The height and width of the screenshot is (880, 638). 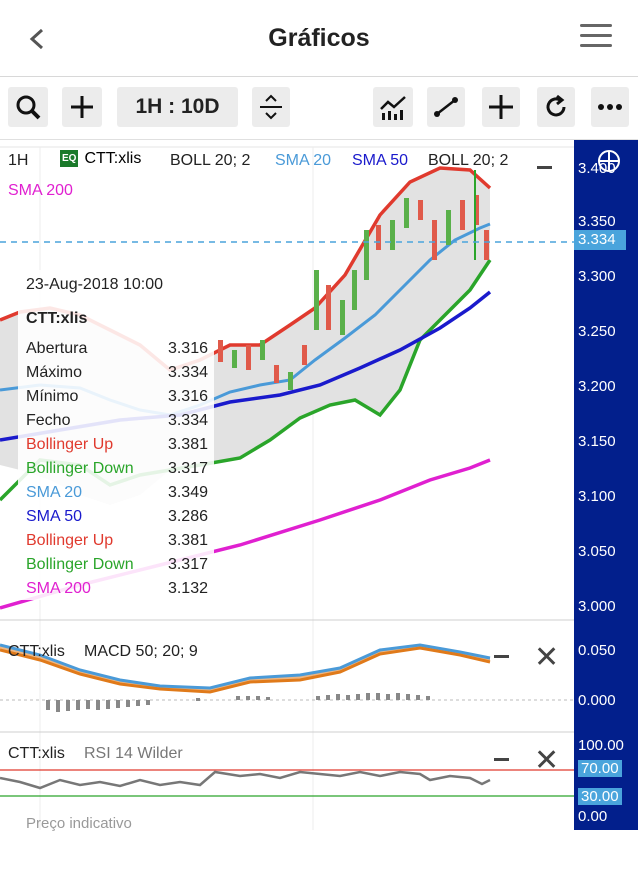 What do you see at coordinates (501, 759) in the screenshot?
I see `rsi-collapse-icon` at bounding box center [501, 759].